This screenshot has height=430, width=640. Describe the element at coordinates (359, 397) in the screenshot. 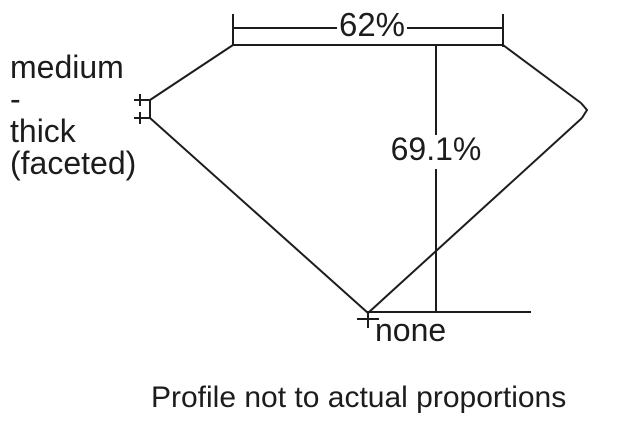

I see `diagram-caption: Profile not to actual proportions` at that location.